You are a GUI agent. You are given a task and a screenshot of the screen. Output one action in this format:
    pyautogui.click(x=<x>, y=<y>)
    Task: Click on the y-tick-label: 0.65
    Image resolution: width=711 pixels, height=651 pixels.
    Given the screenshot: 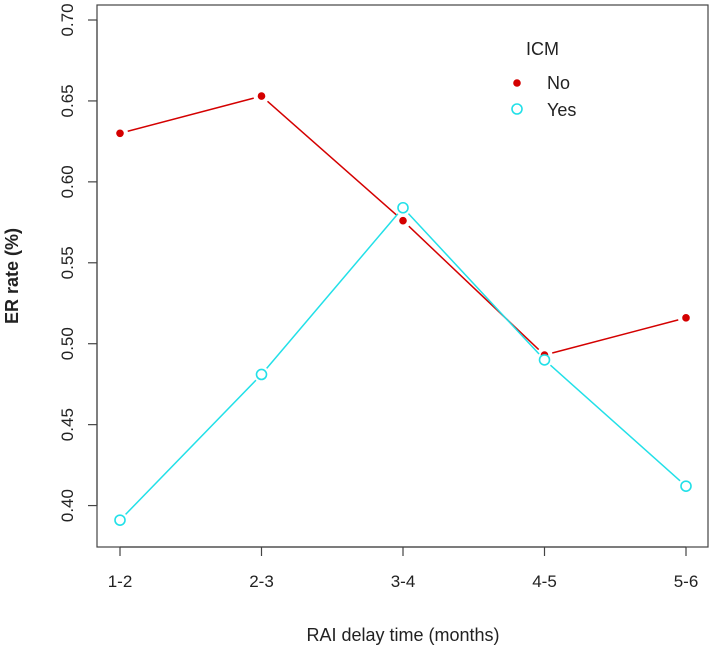 What is the action you would take?
    pyautogui.click(x=67, y=100)
    